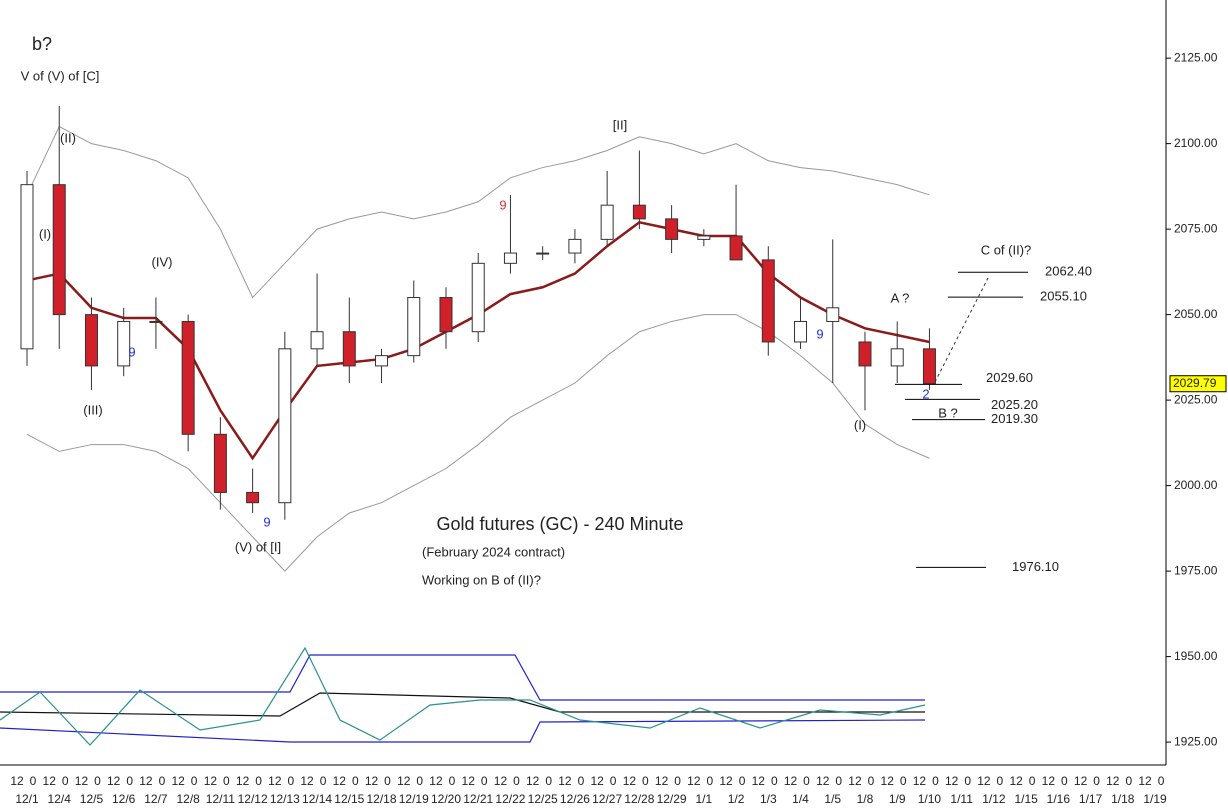  Describe the element at coordinates (60, 75) in the screenshot. I see `annotation: V of (V) of [C]` at that location.